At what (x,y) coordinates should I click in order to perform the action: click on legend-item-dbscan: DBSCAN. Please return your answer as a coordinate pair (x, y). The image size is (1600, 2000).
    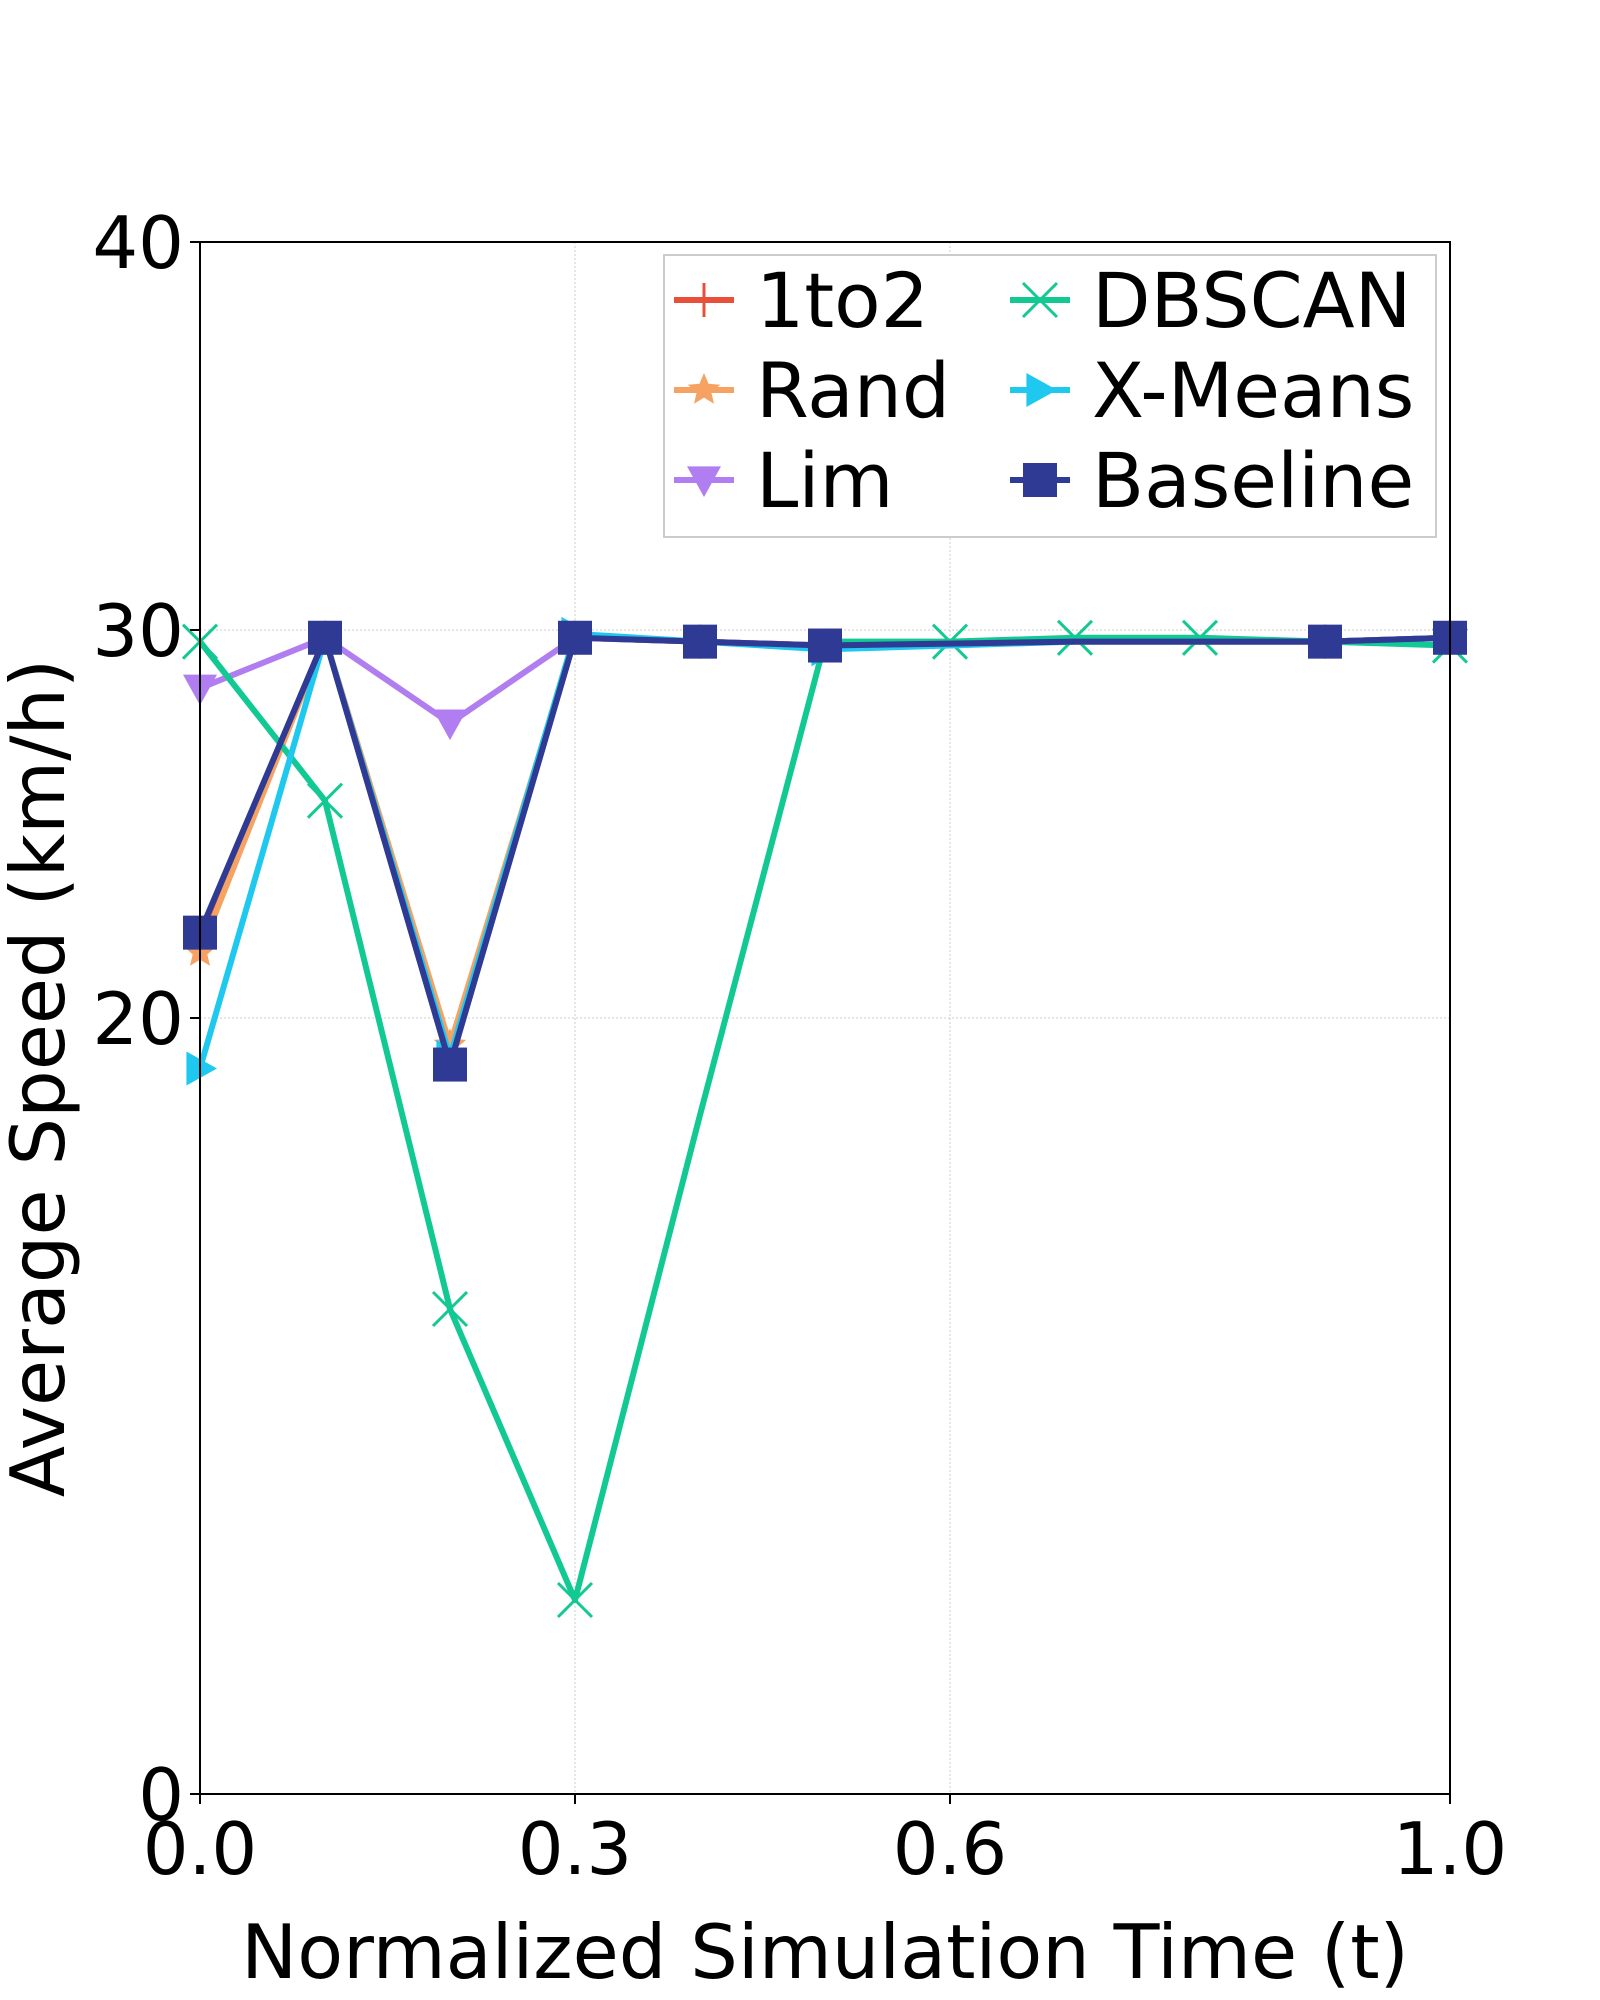
    Looking at the image, I should click on (1210, 300).